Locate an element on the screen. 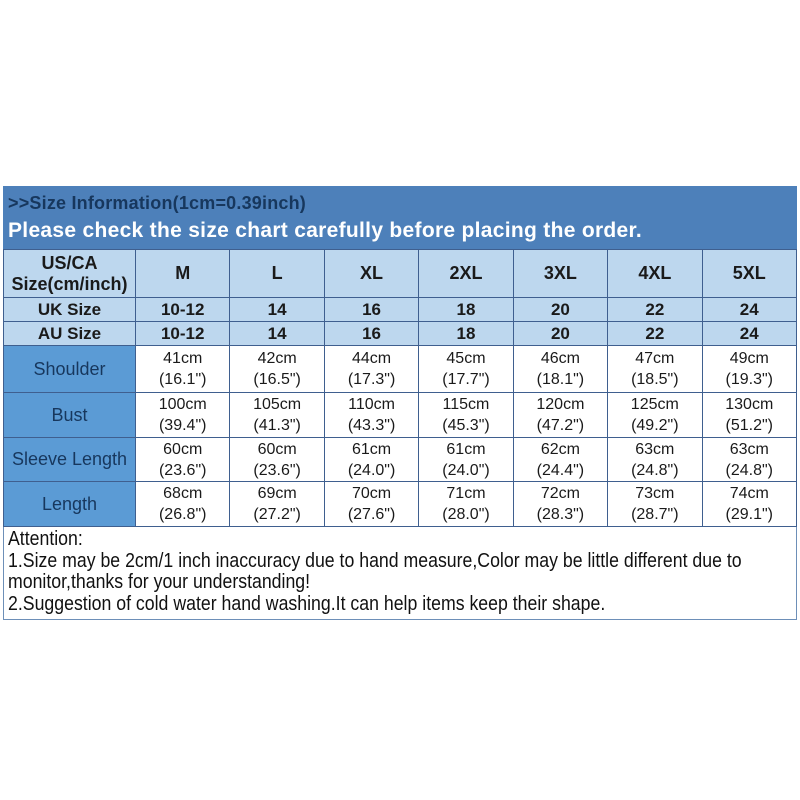 This screenshot has height=800, width=800. cm-value: 63cm is located at coordinates (749, 449).